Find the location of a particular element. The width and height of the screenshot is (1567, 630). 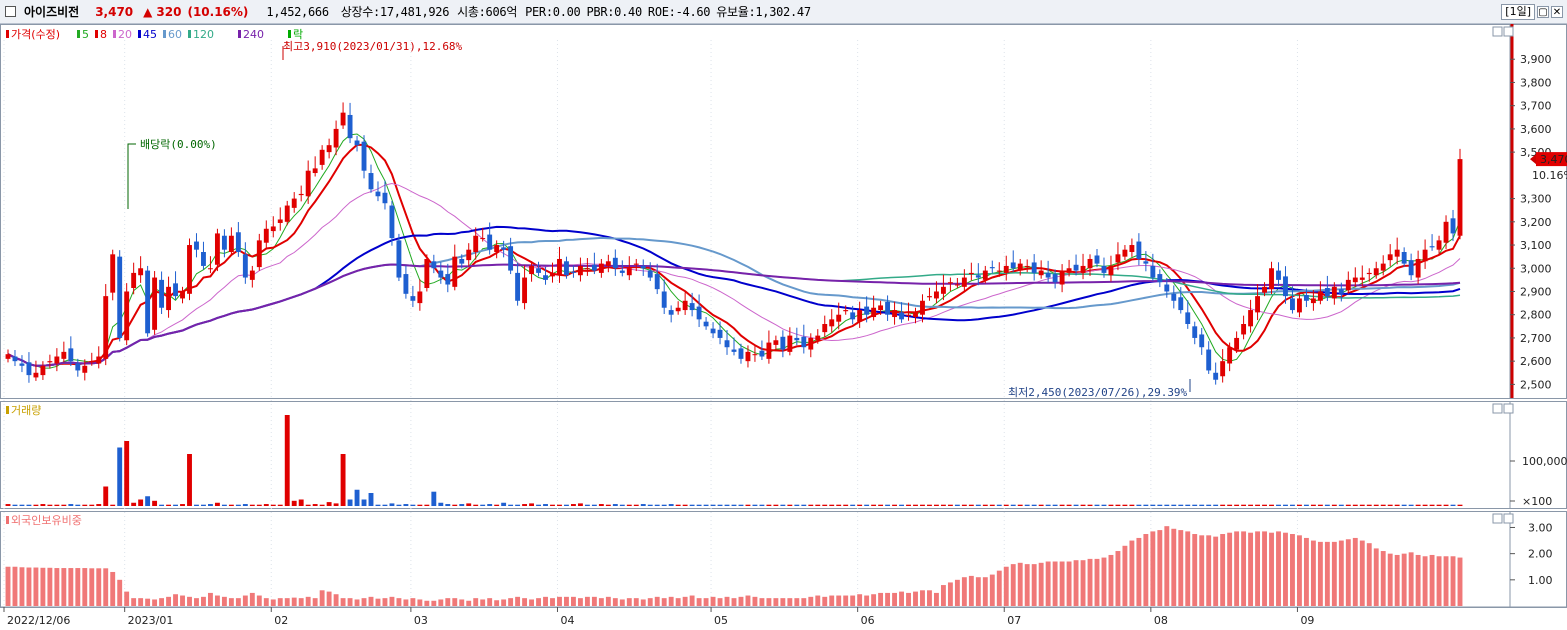

legend-label: 60 is located at coordinates (175, 34).